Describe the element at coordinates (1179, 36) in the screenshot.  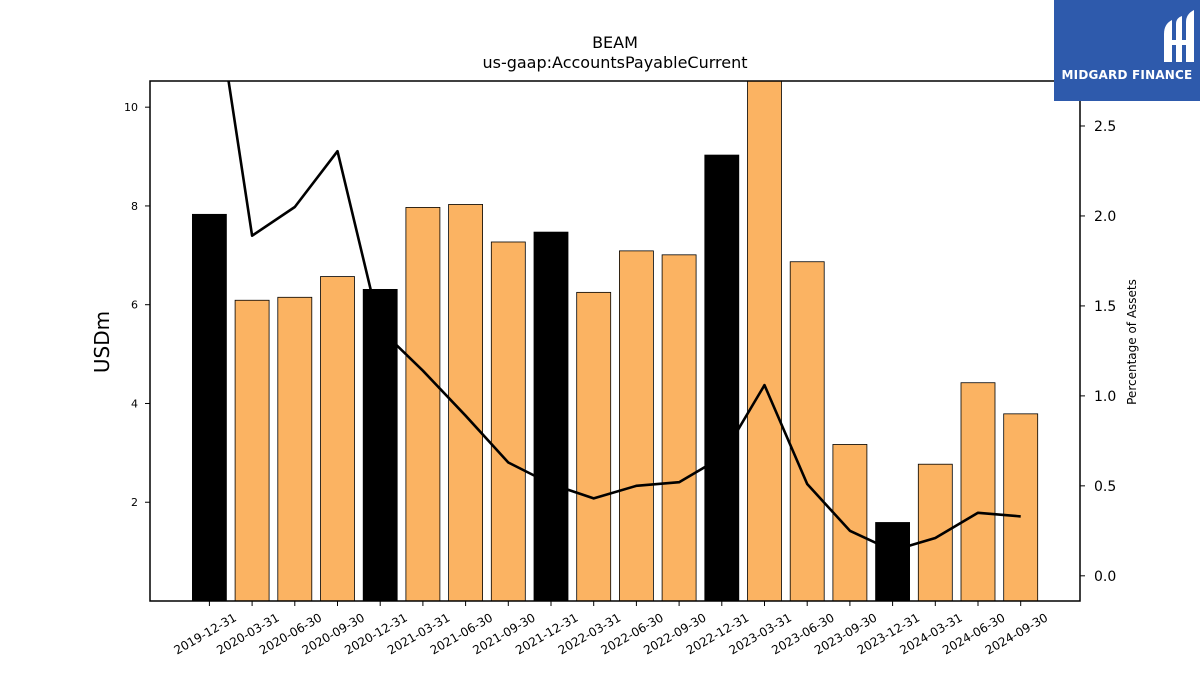
I see `logo-mark-icon` at that location.